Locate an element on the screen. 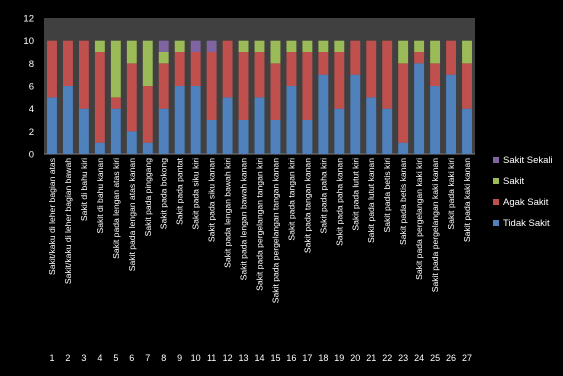  x-category-label: Sakit pada kaki kanan is located at coordinates (467, 200).